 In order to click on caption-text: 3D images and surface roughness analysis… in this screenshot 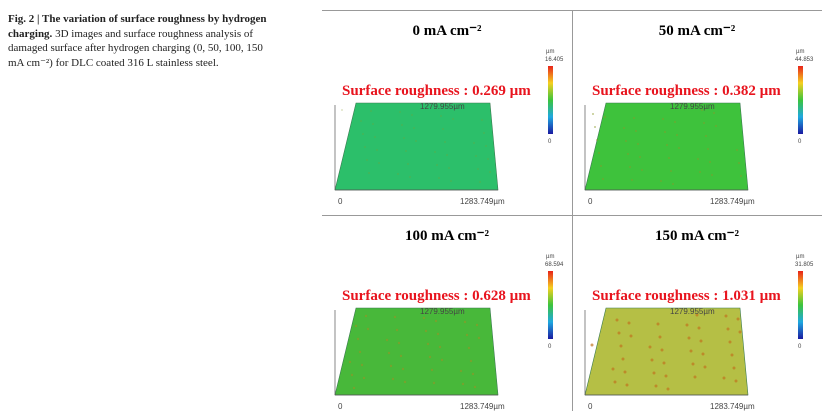, I will do `click(135, 48)`.